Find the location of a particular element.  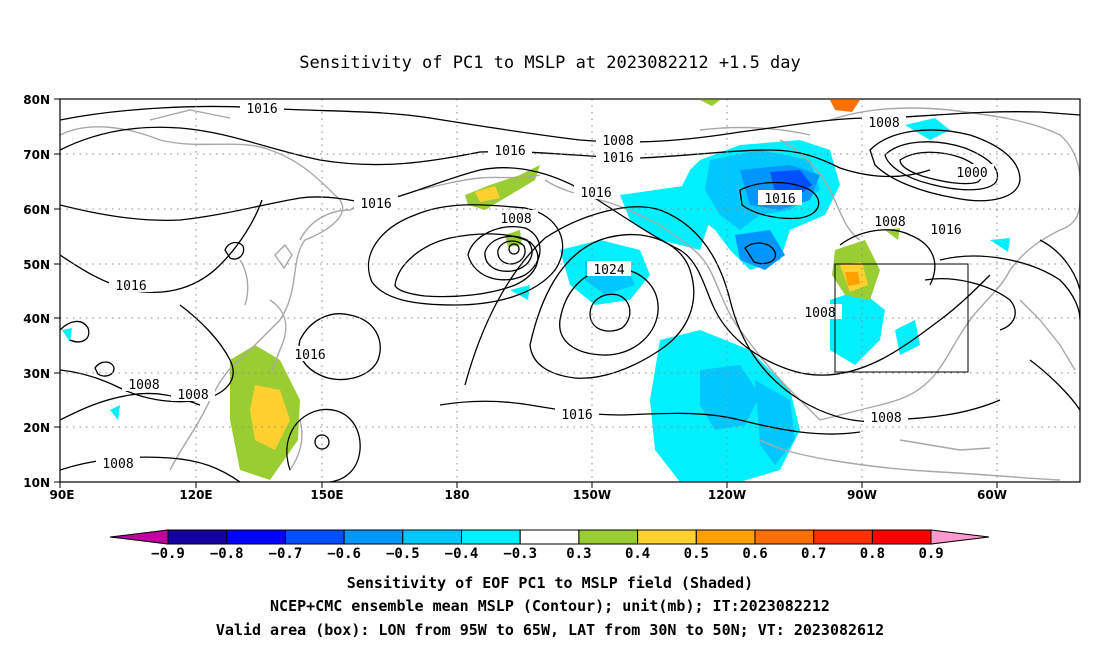

colorbar-high-arrow is located at coordinates (960, 537).